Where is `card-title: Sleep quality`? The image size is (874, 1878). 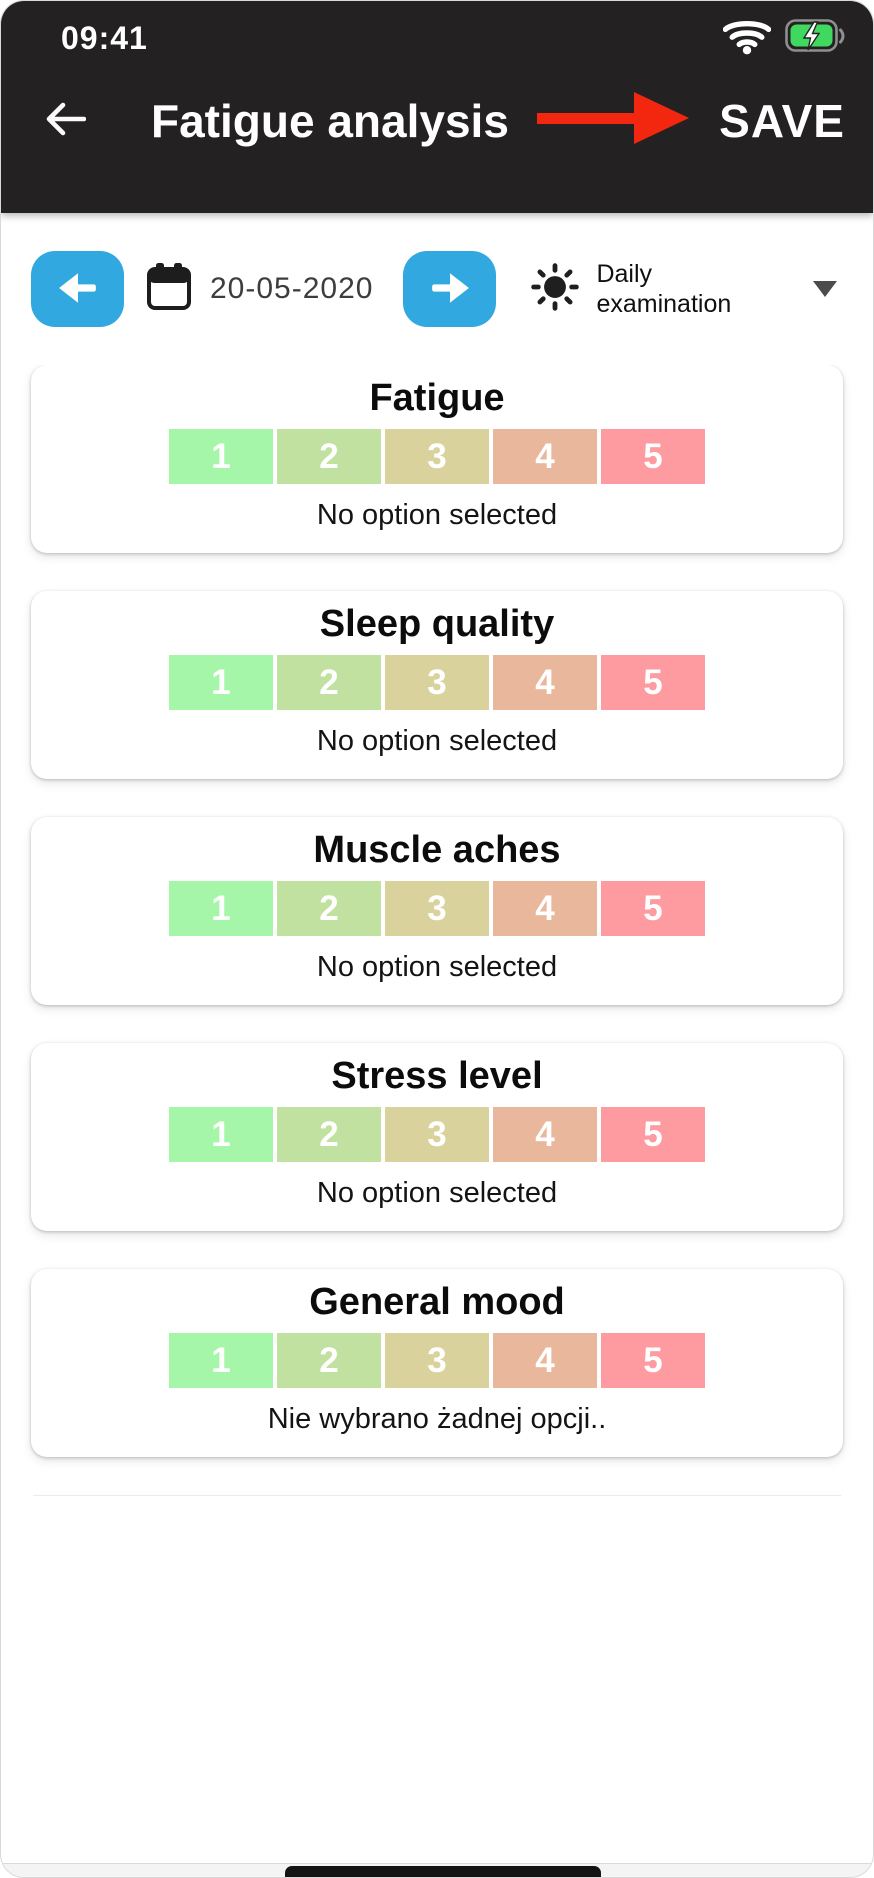
card-title: Sleep quality is located at coordinates (437, 624).